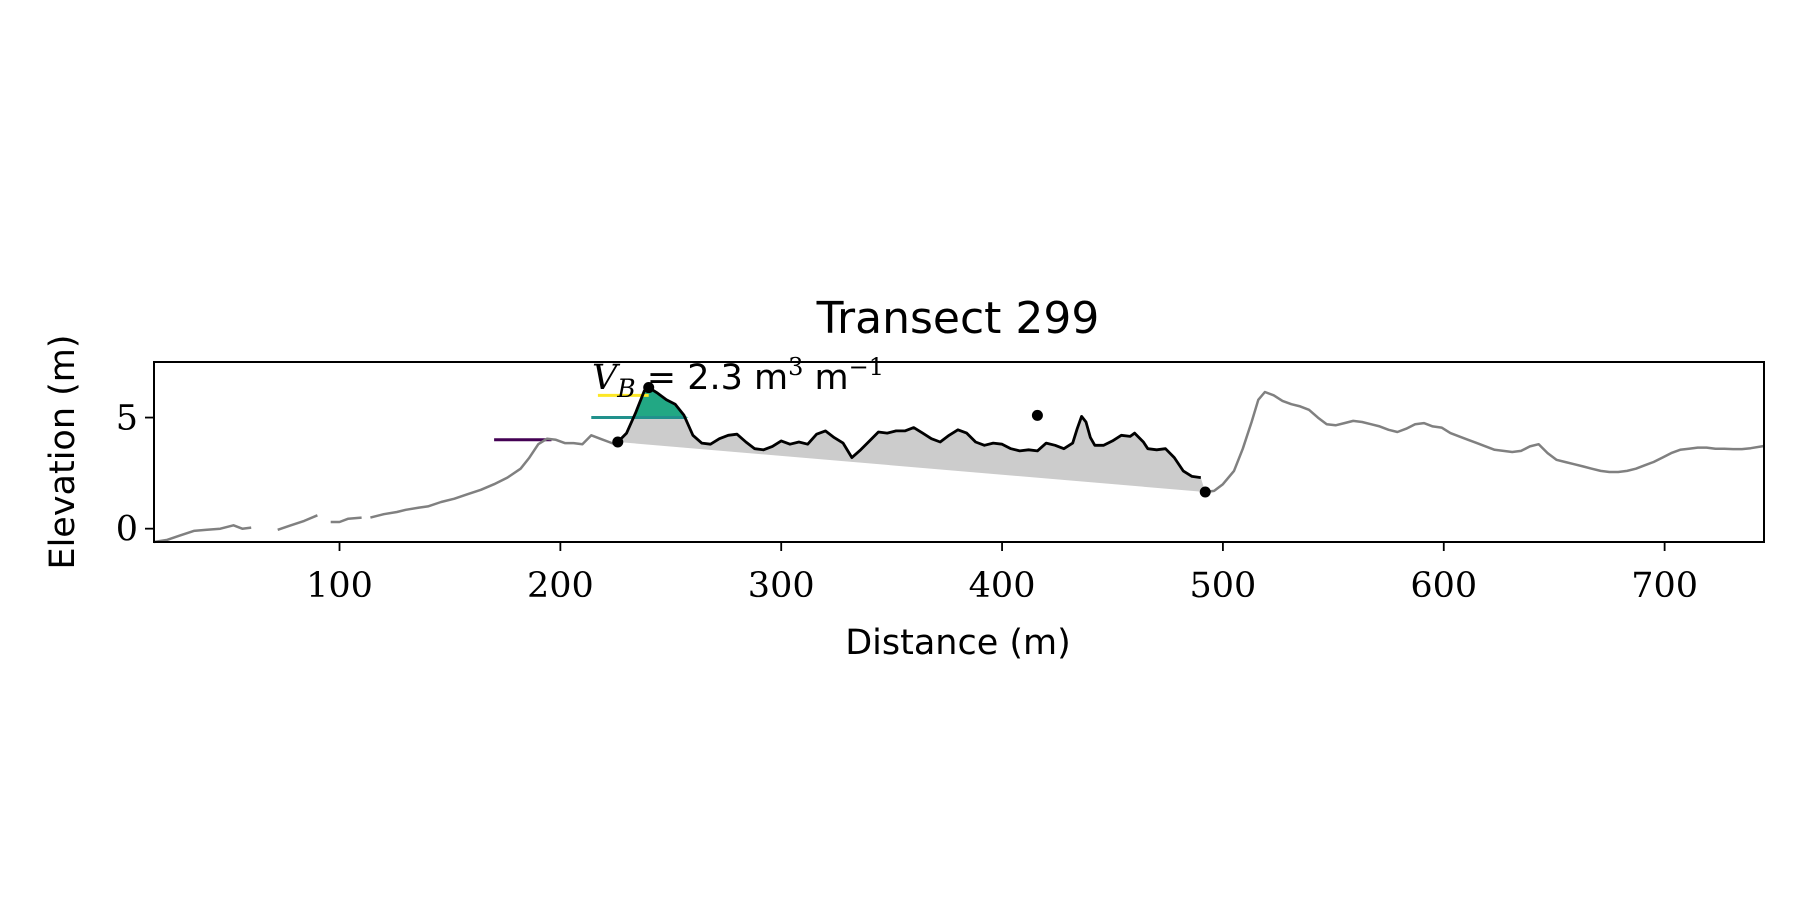  I want to click on chart-title: Transect 299, so click(958, 318).